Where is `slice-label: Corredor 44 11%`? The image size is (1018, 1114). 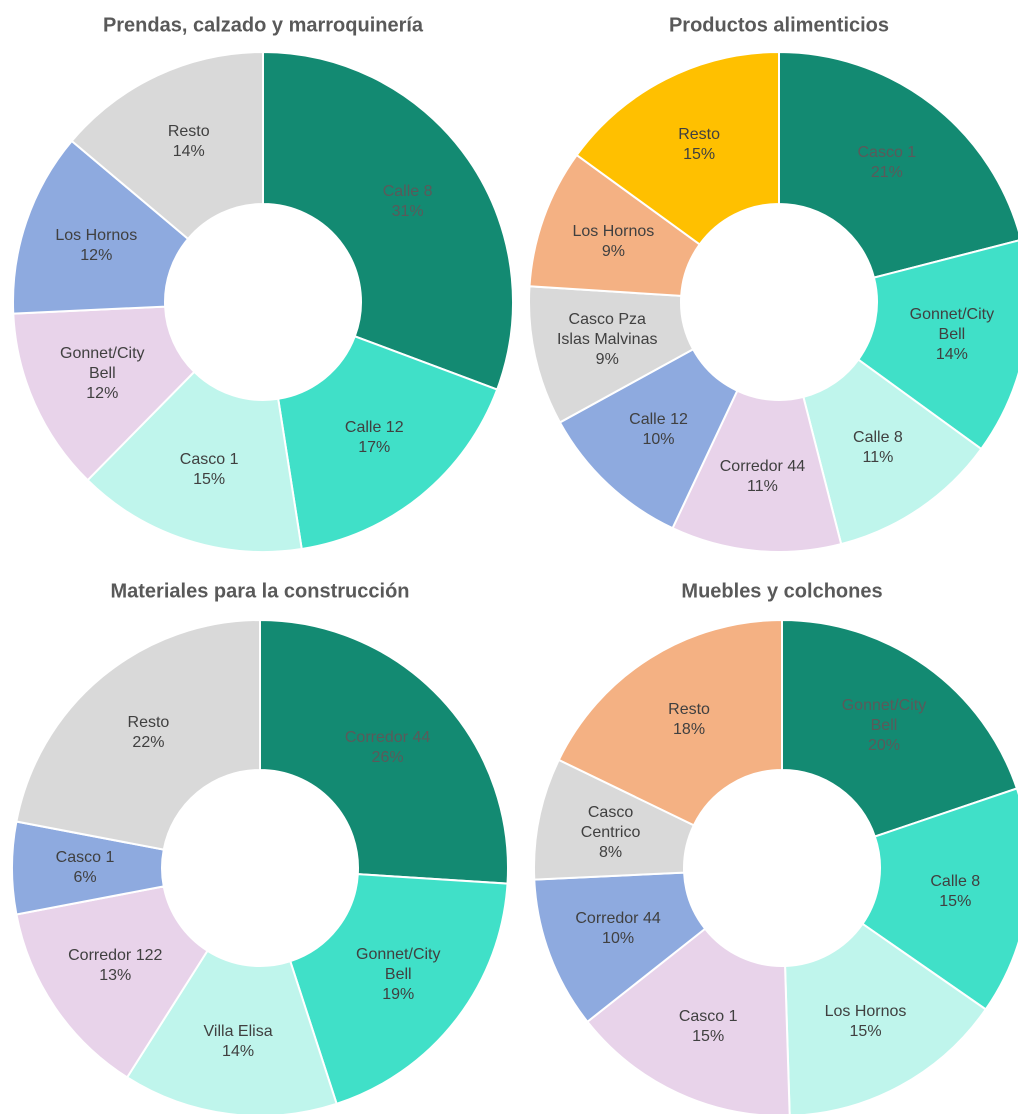
slice-label: Corredor 44 11% is located at coordinates (762, 477).